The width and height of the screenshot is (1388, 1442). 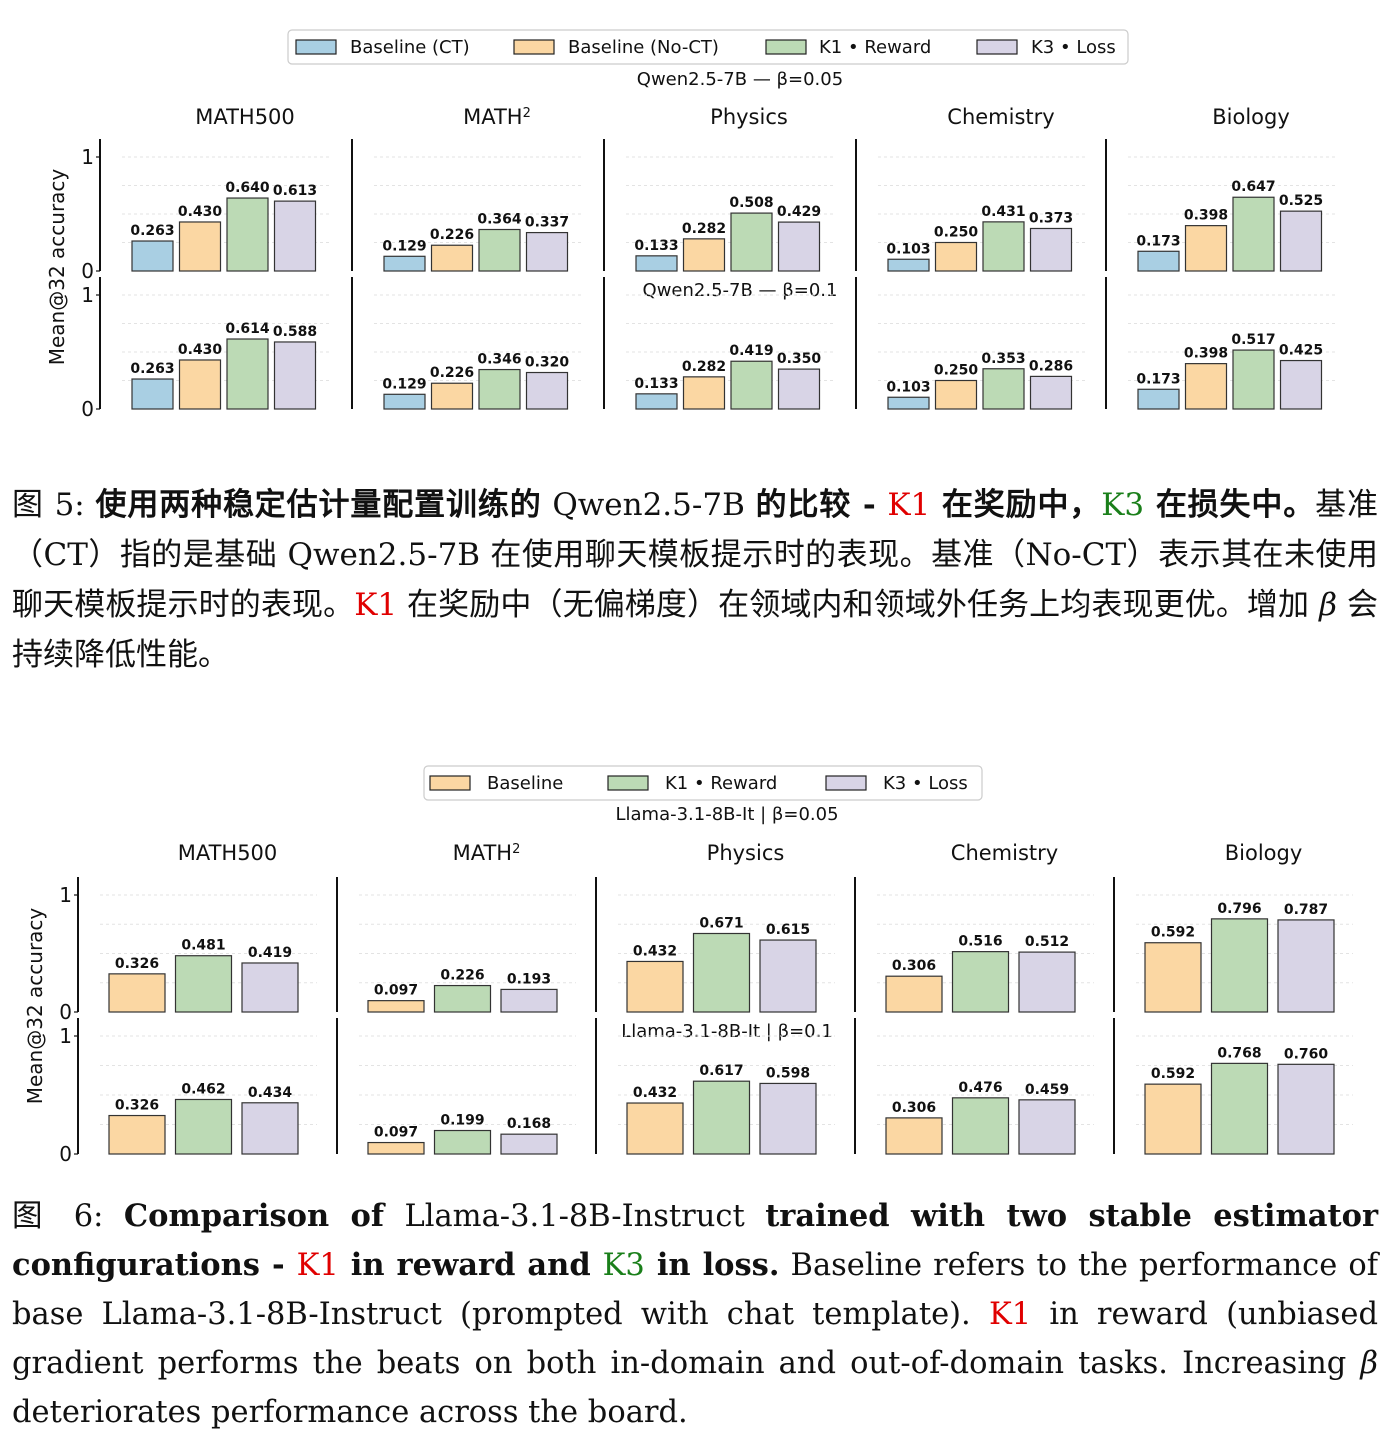 What do you see at coordinates (695, 630) in the screenshot?
I see `caption-text-c: 会持续降低性能。` at bounding box center [695, 630].